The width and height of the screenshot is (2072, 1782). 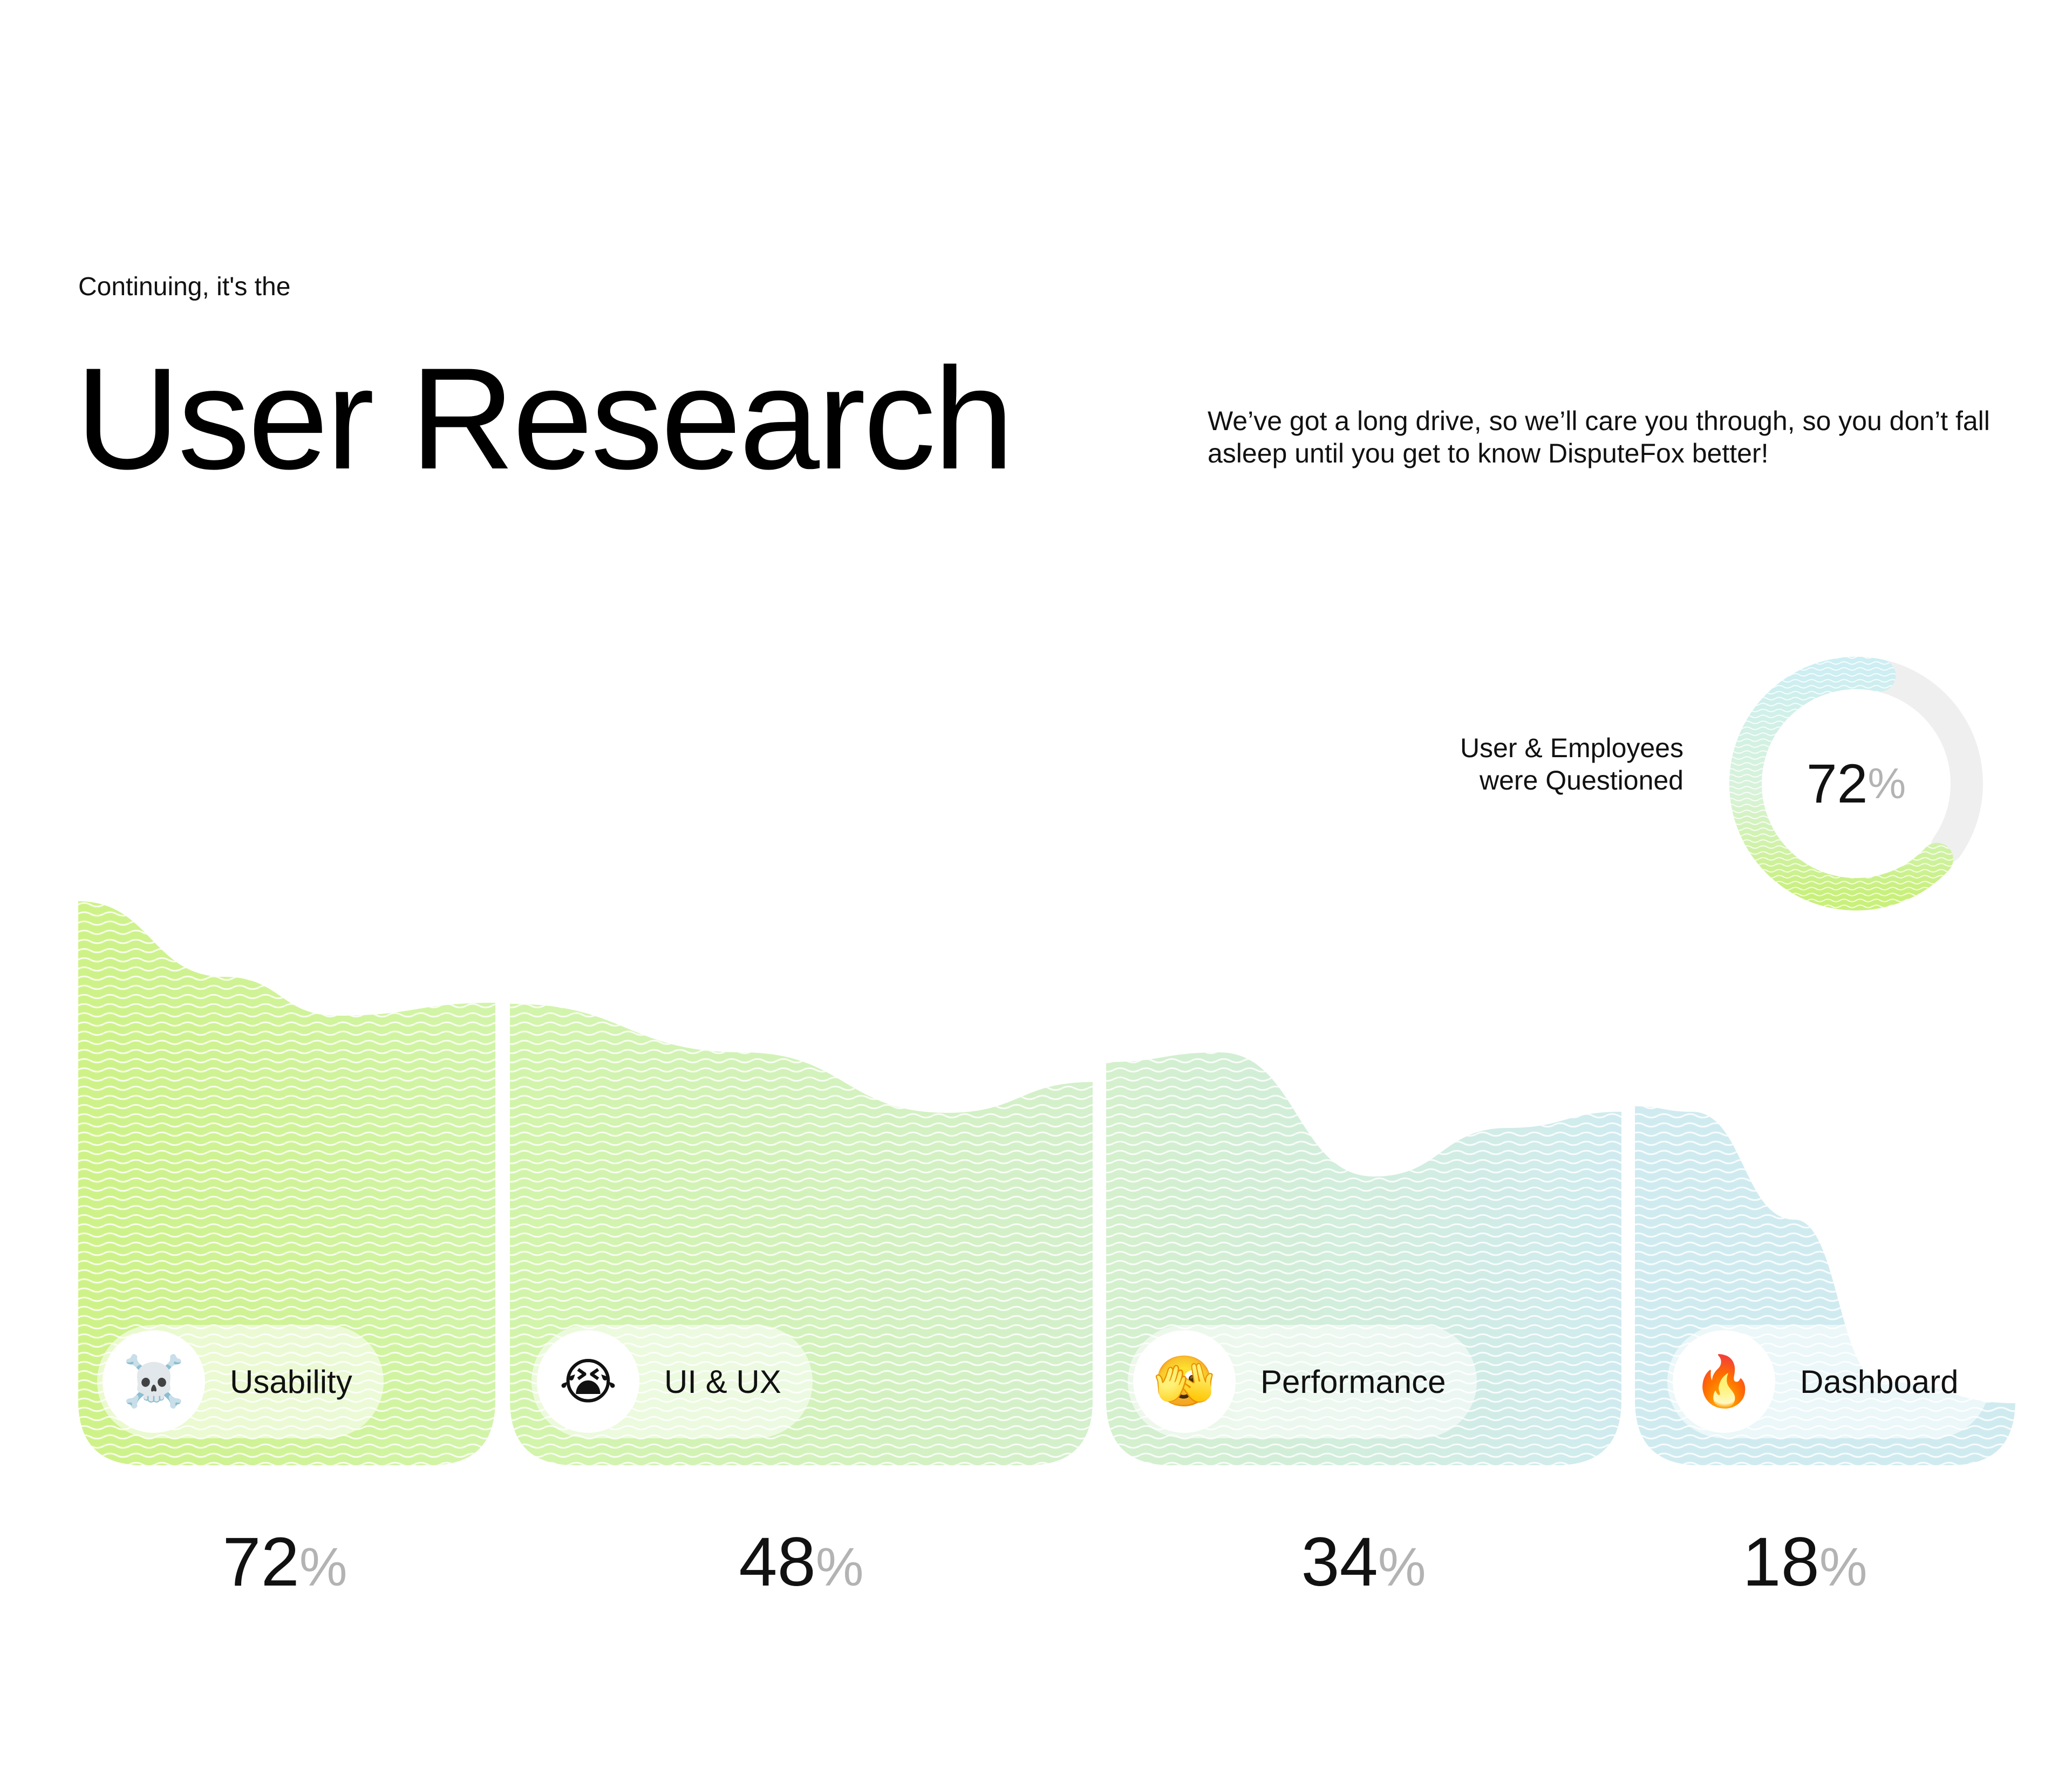 I want to click on pill-dashboard: 🔥 Dashboard, so click(x=1828, y=1381).